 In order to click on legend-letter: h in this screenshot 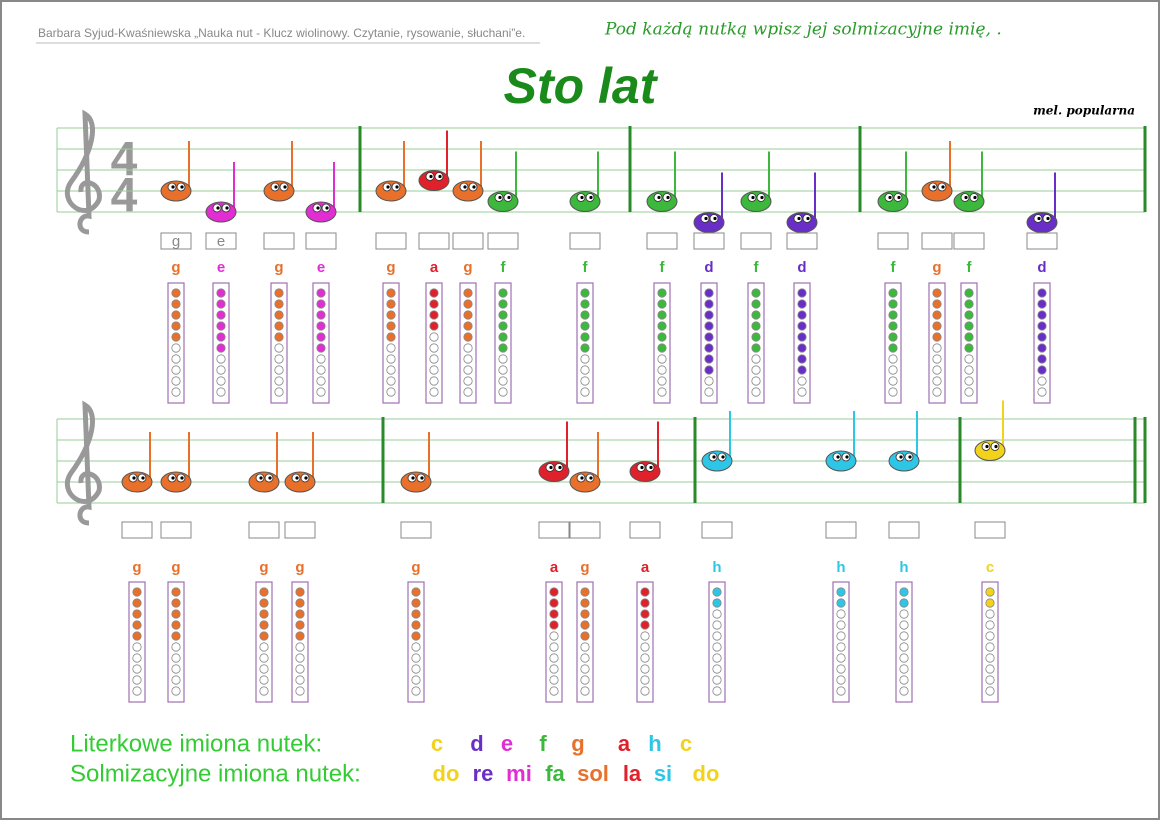, I will do `click(654, 743)`.